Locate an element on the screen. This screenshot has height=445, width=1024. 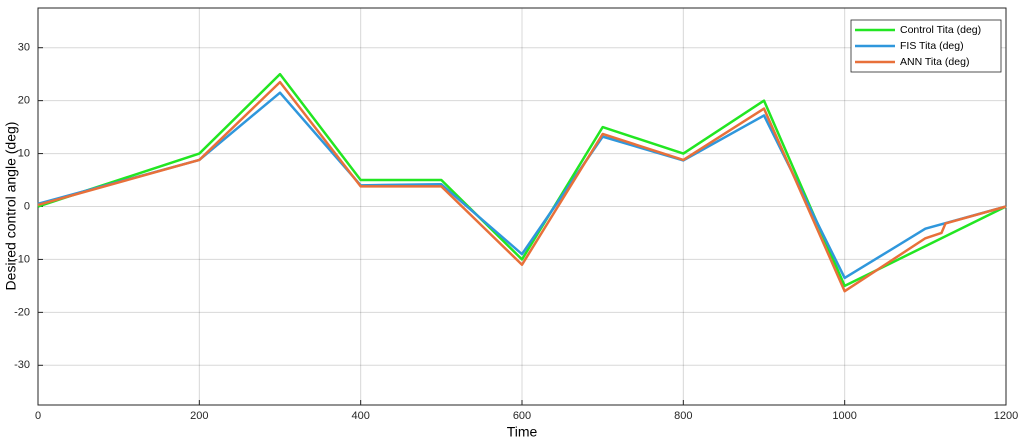
x-tick-label: 400 is located at coordinates (360, 416).